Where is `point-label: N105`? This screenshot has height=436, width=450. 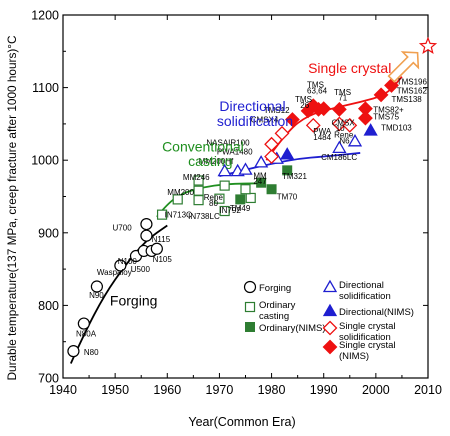 point-label: N105 is located at coordinates (163, 259).